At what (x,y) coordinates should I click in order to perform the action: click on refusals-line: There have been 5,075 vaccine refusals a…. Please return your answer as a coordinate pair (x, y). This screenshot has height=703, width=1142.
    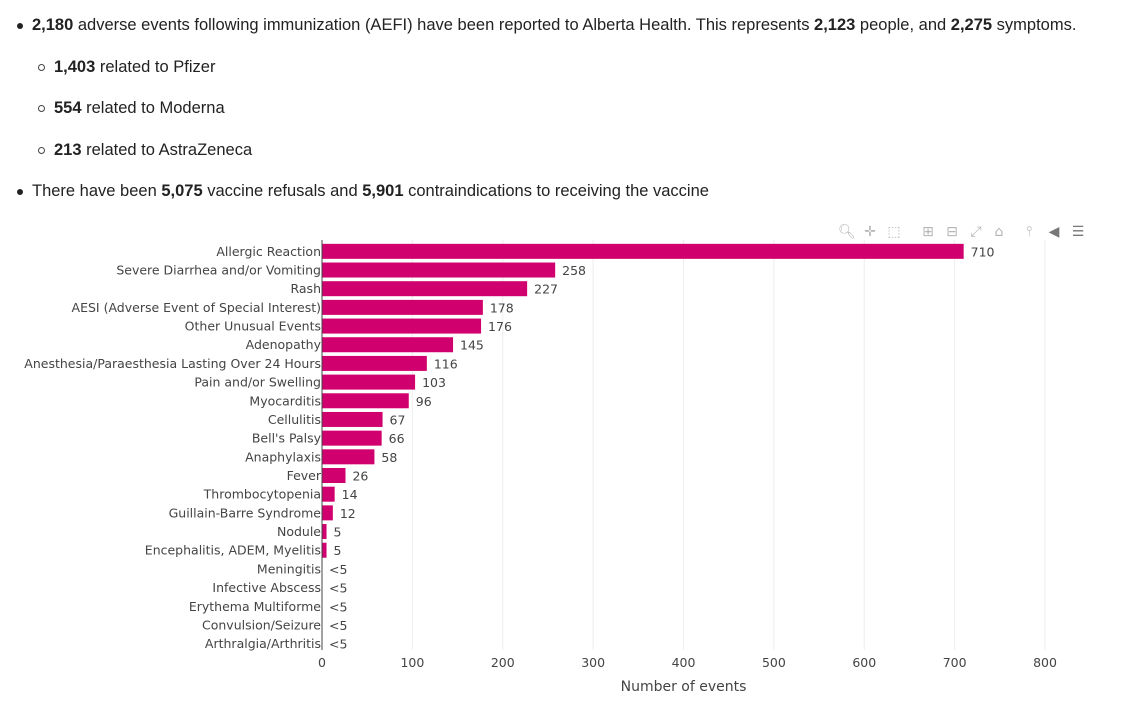
    Looking at the image, I should click on (370, 191).